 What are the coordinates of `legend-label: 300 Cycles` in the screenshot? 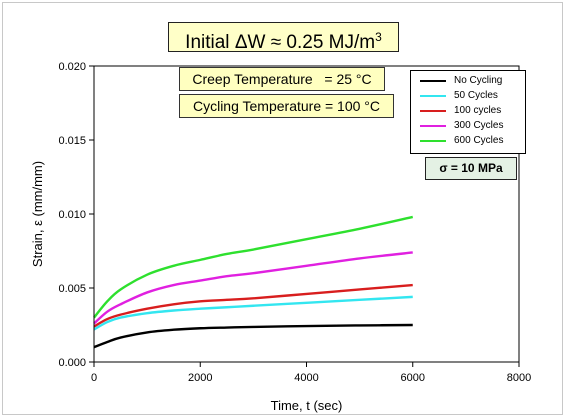 It's located at (479, 125).